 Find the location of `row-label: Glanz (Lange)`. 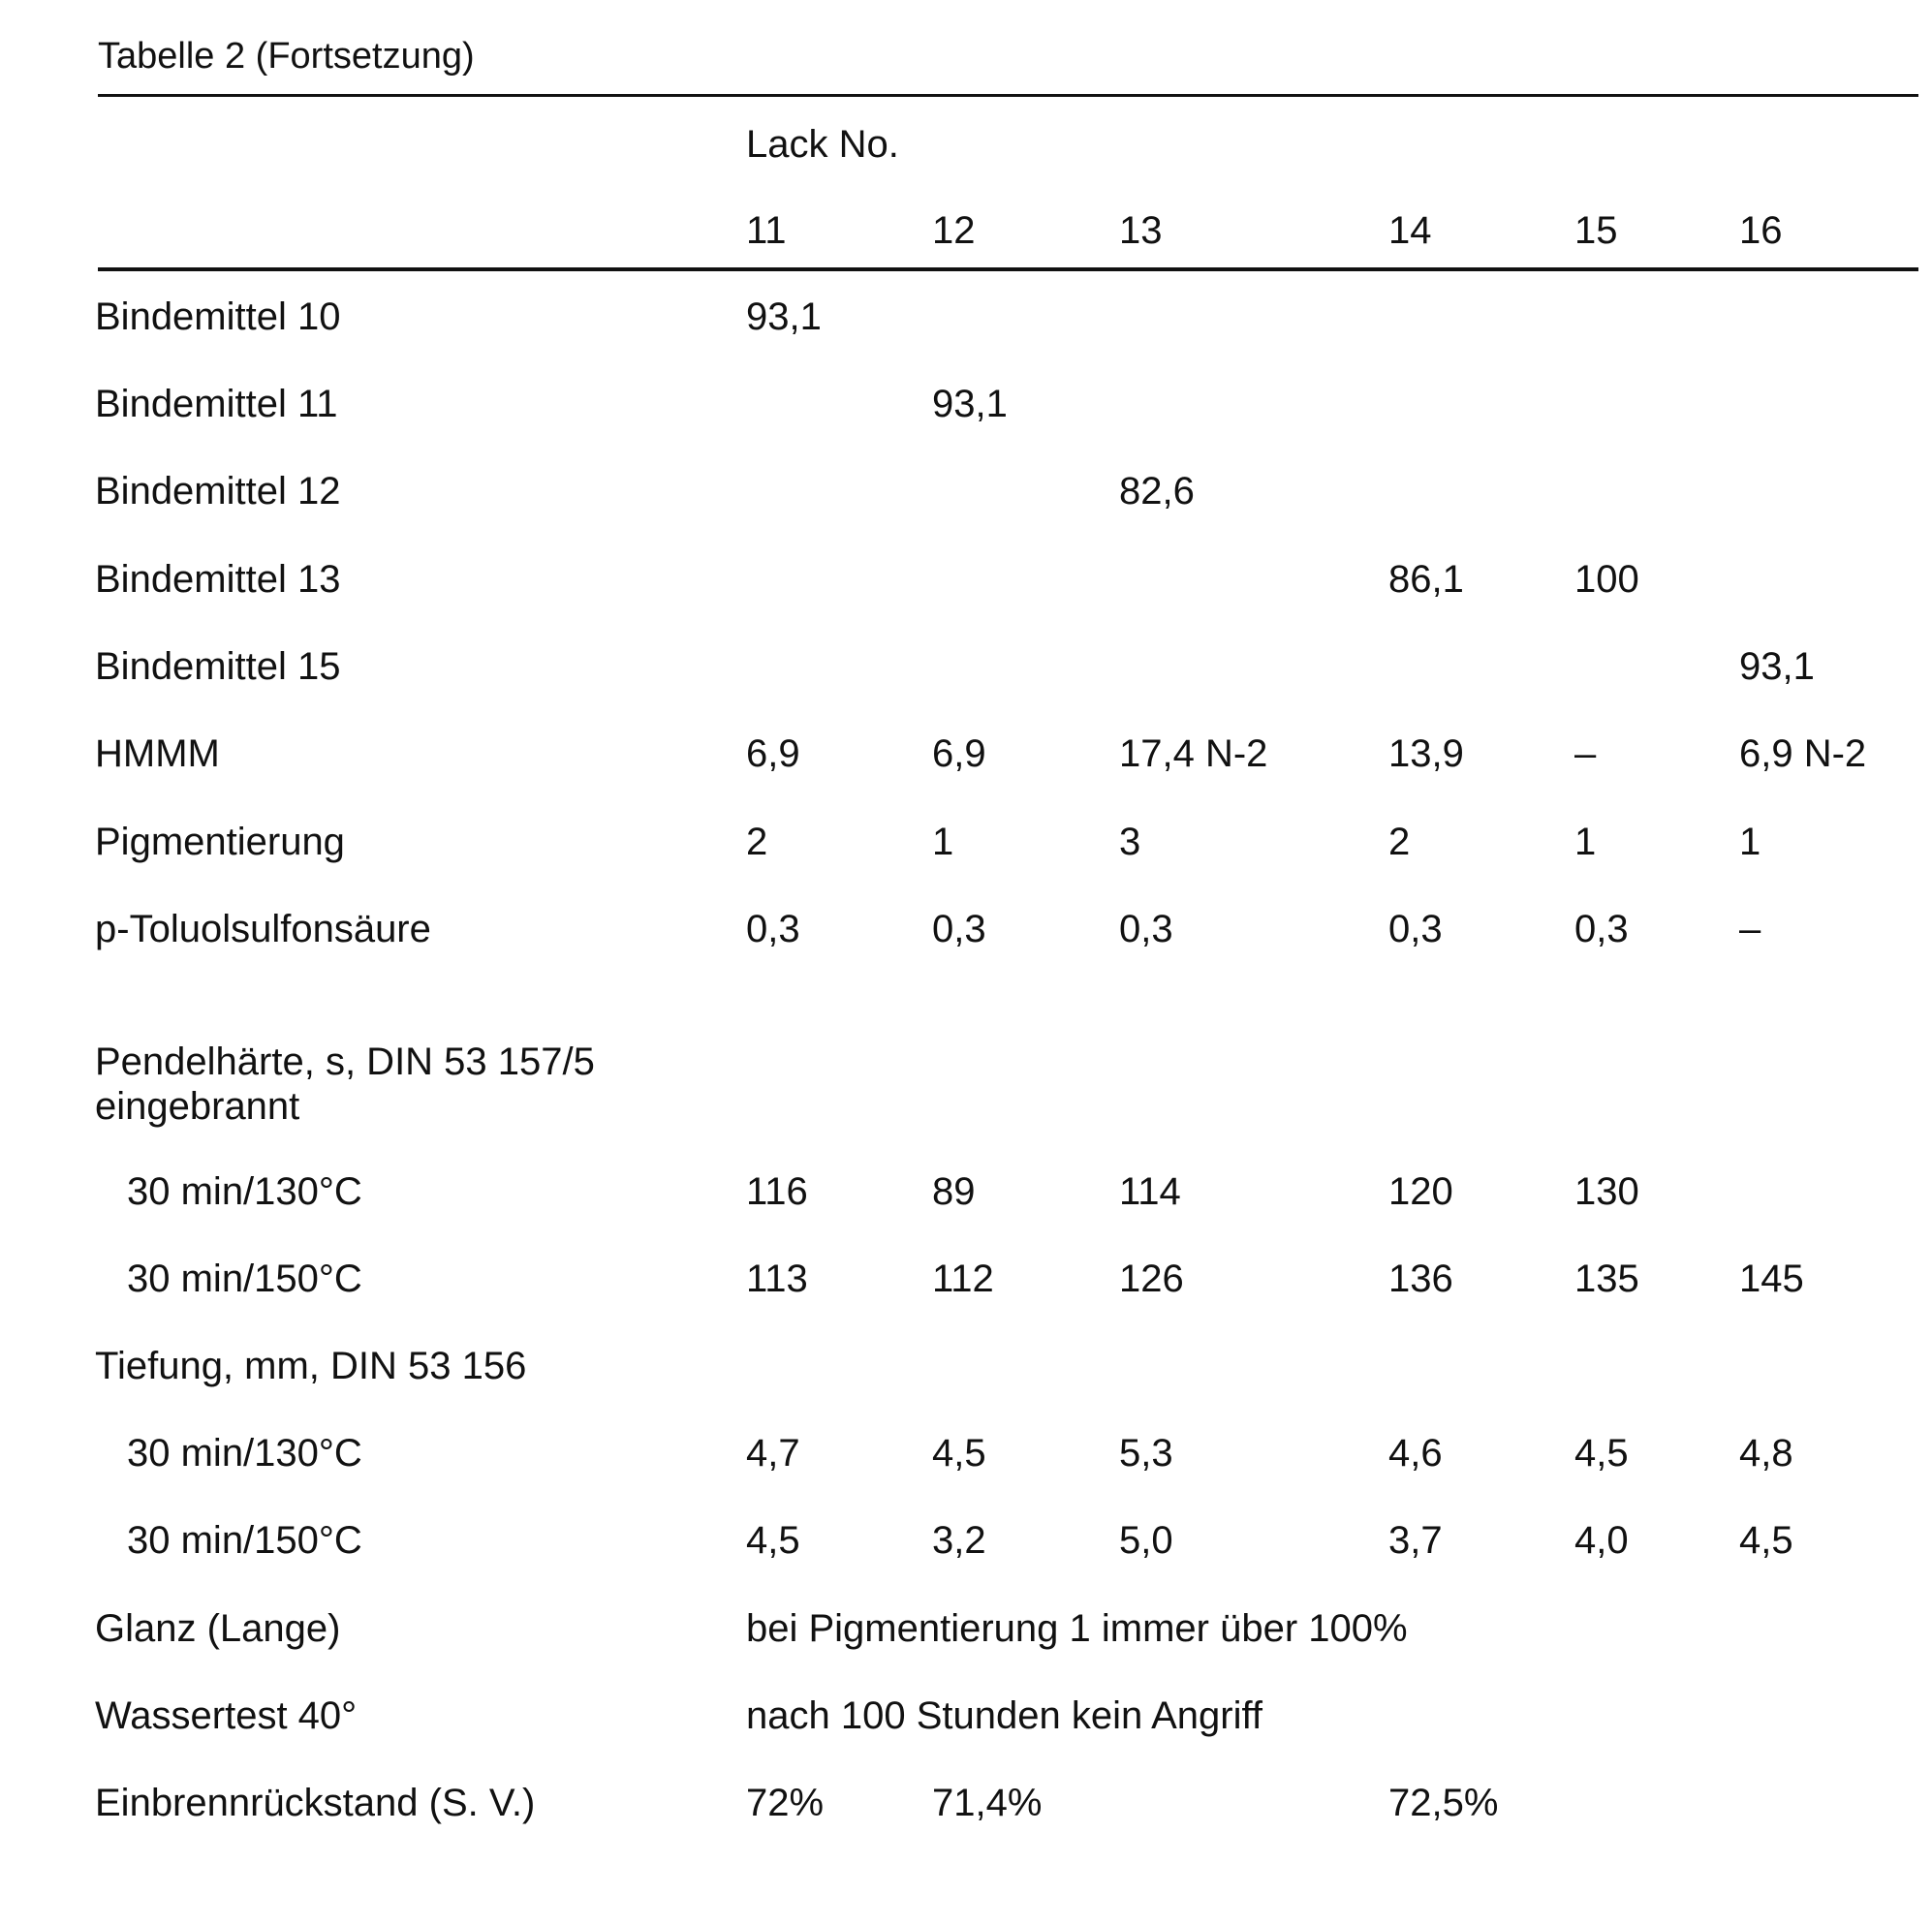

row-label: Glanz (Lange) is located at coordinates (217, 1628).